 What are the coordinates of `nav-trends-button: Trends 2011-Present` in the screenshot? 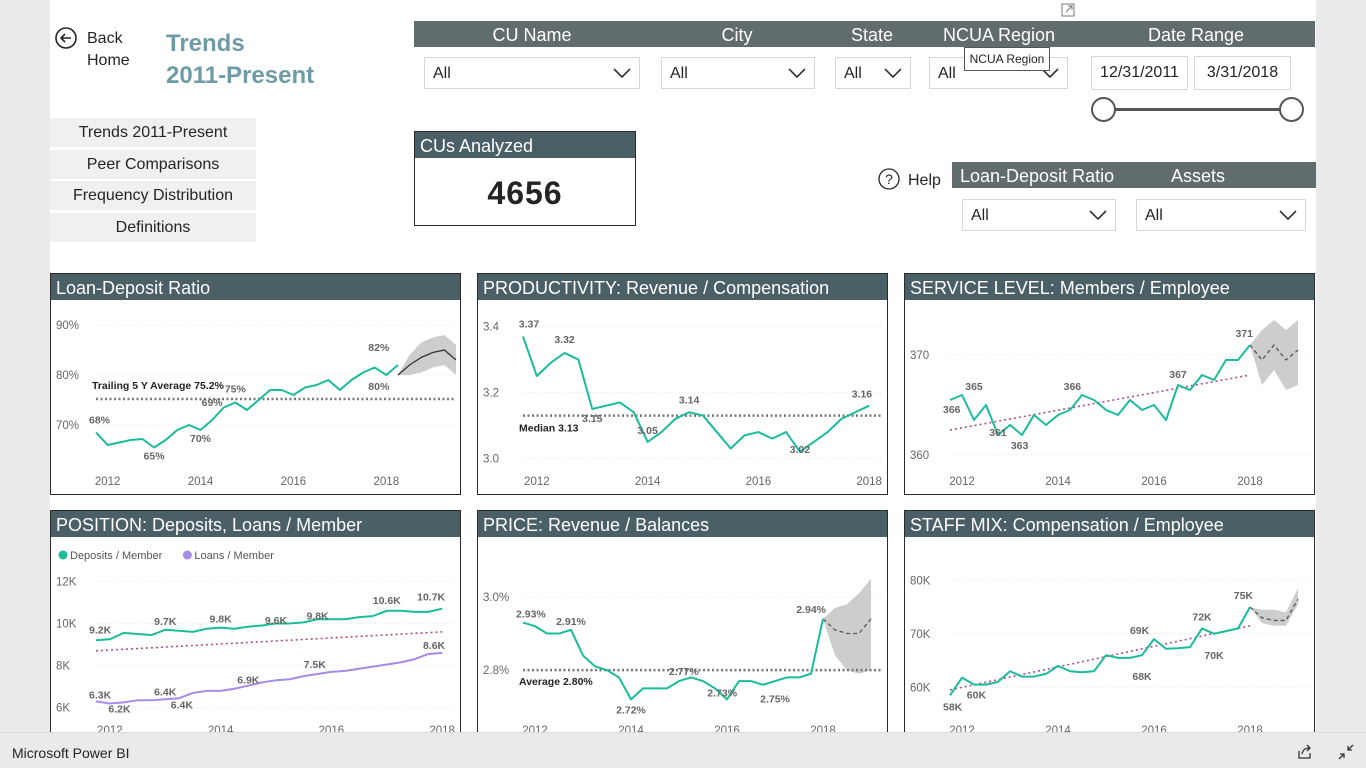 It's located at (153, 132).